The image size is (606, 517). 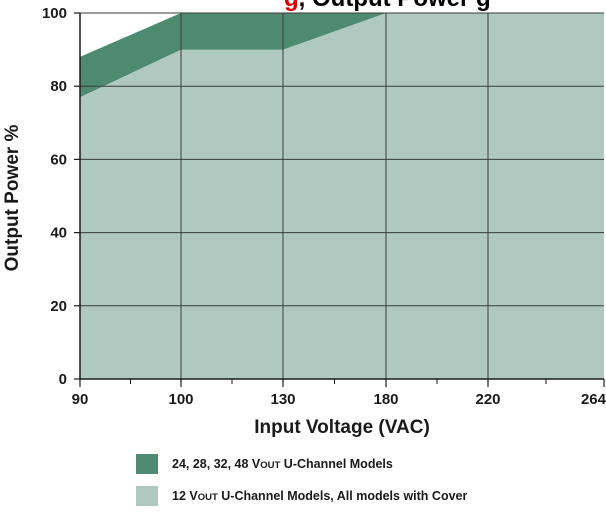 What do you see at coordinates (342, 427) in the screenshot?
I see `x-axis-label: Input Voltage (VAC)` at bounding box center [342, 427].